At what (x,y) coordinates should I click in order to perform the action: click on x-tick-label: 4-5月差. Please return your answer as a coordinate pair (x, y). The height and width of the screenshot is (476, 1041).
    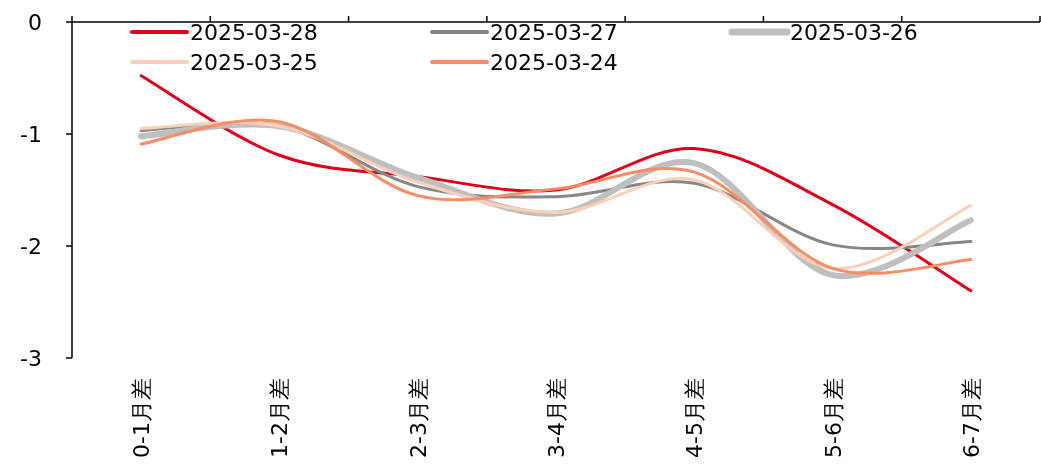
    Looking at the image, I should click on (695, 418).